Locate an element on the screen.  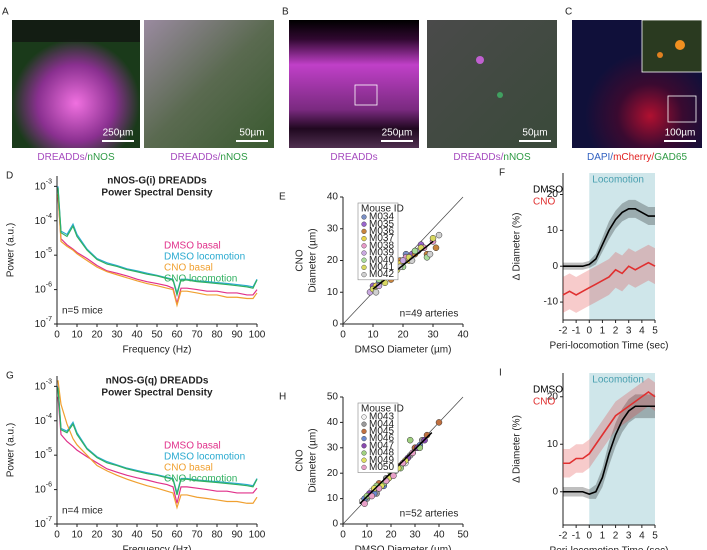
panel-label: I is located at coordinates (500, 373).